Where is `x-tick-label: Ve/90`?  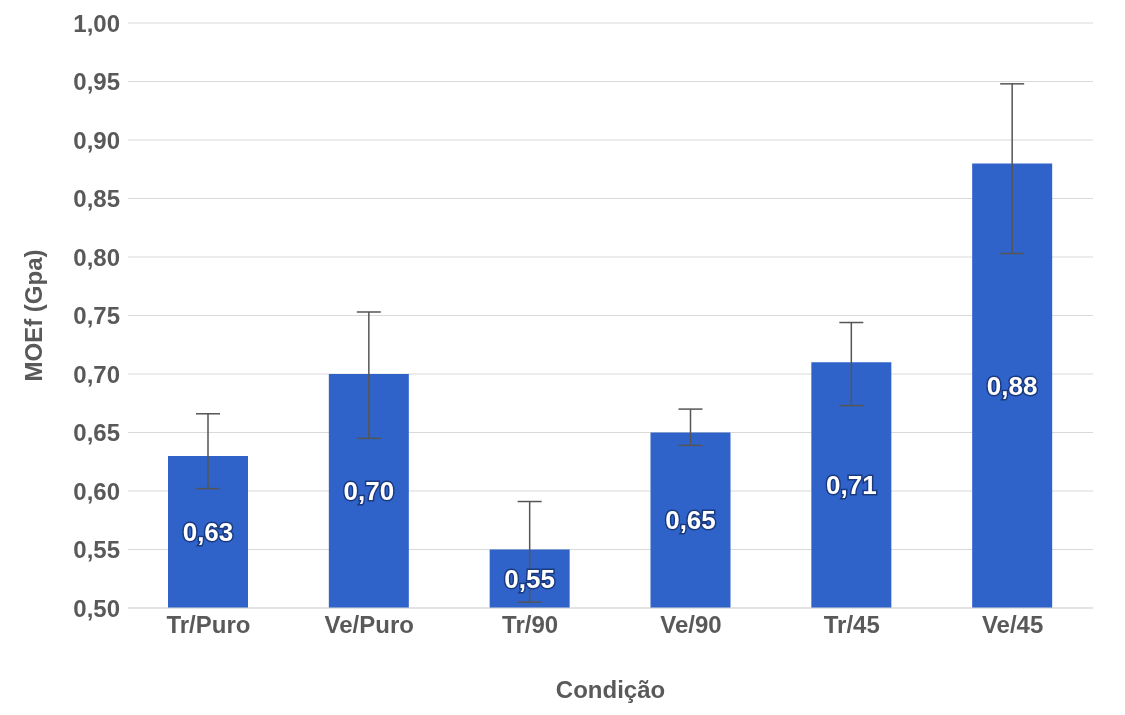
x-tick-label: Ve/90 is located at coordinates (691, 625).